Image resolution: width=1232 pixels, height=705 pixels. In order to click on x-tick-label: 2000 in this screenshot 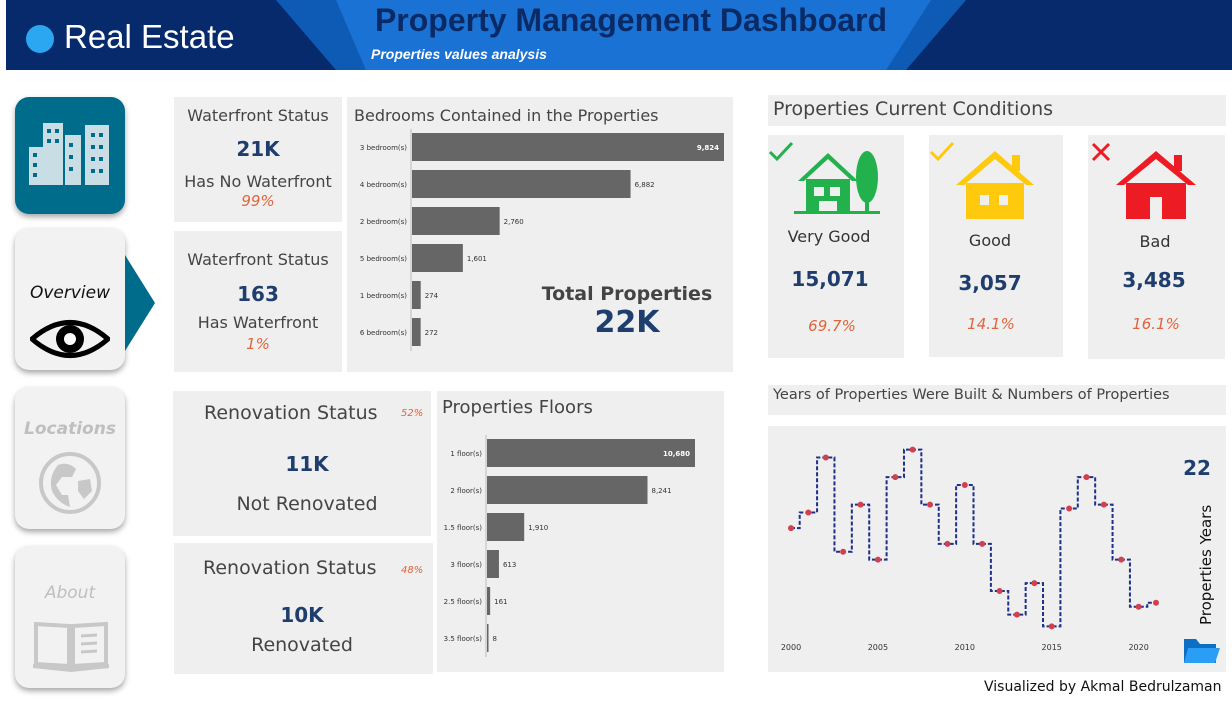, I will do `click(791, 647)`.